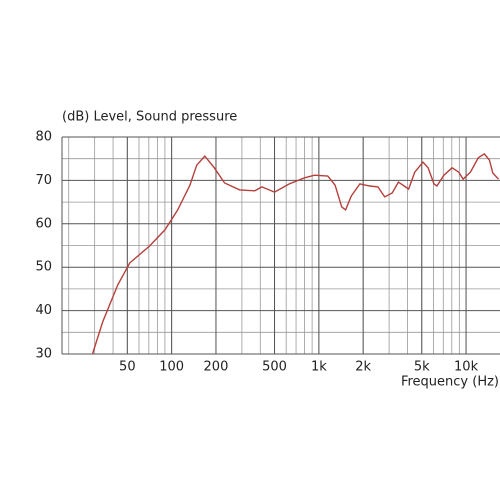 The height and width of the screenshot is (500, 500). Describe the element at coordinates (127, 367) in the screenshot. I see `x-tick-label: 50` at that location.